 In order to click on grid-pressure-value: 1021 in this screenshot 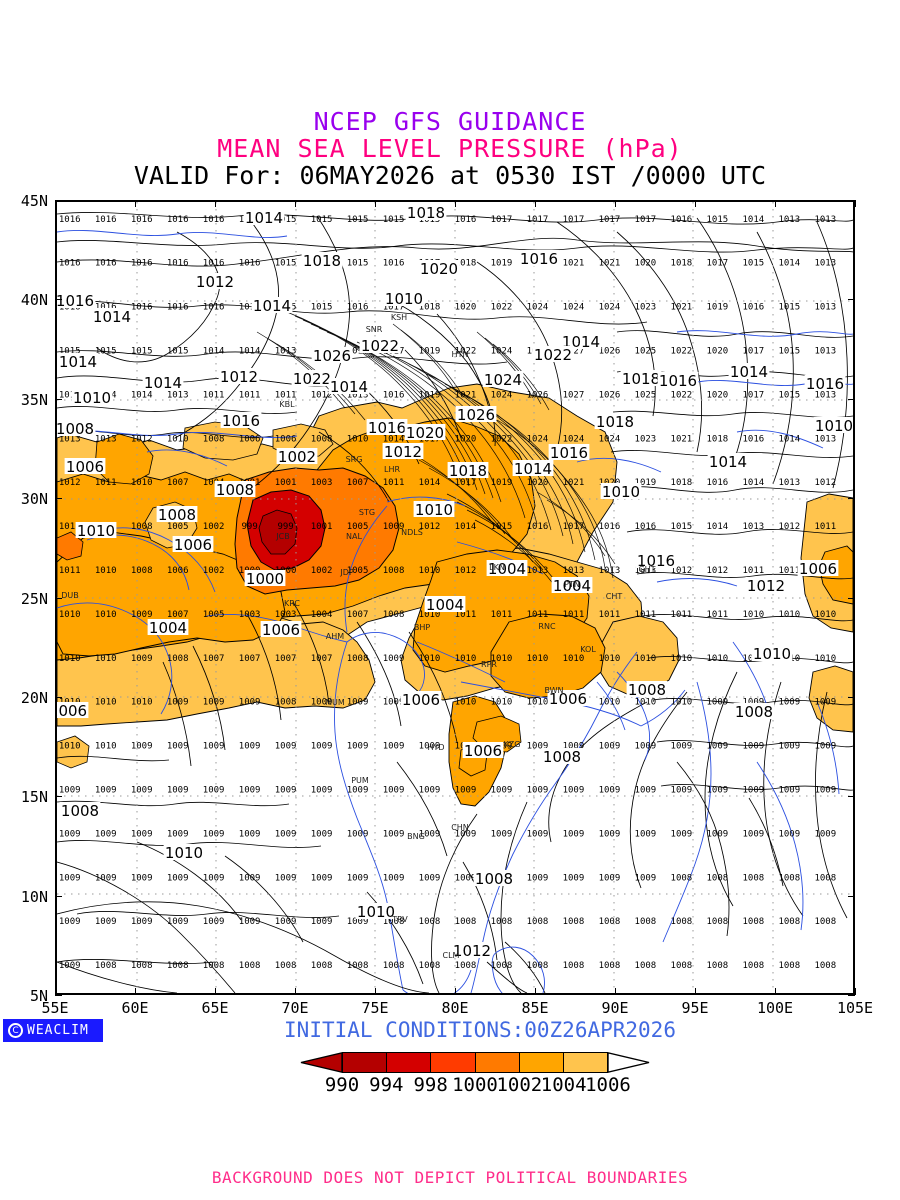, I will do `click(466, 395)`.